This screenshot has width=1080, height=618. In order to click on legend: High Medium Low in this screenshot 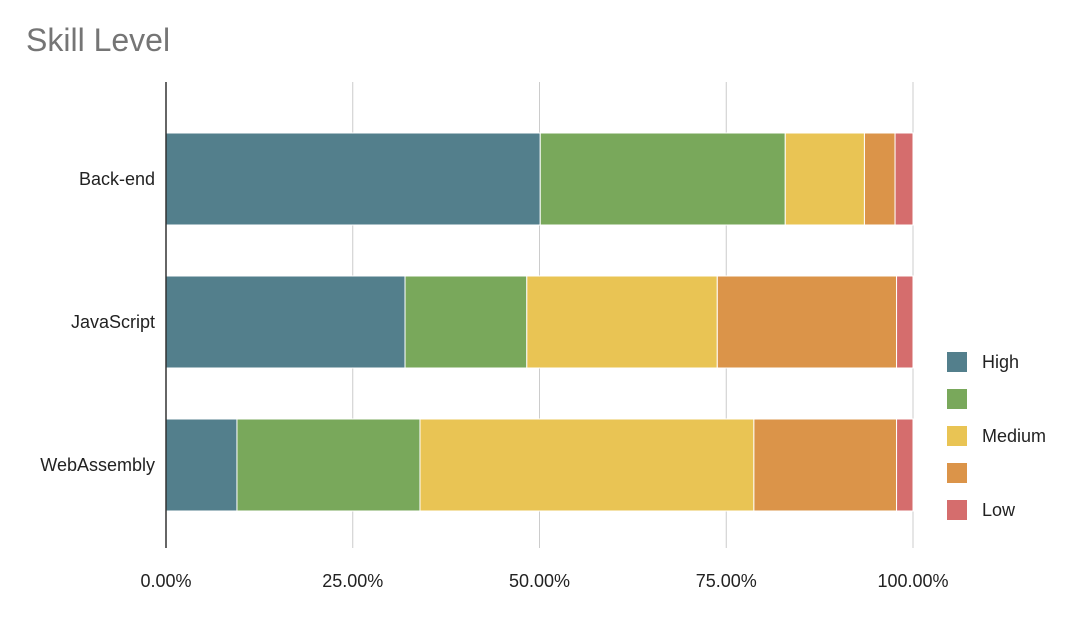, I will do `click(996, 436)`.